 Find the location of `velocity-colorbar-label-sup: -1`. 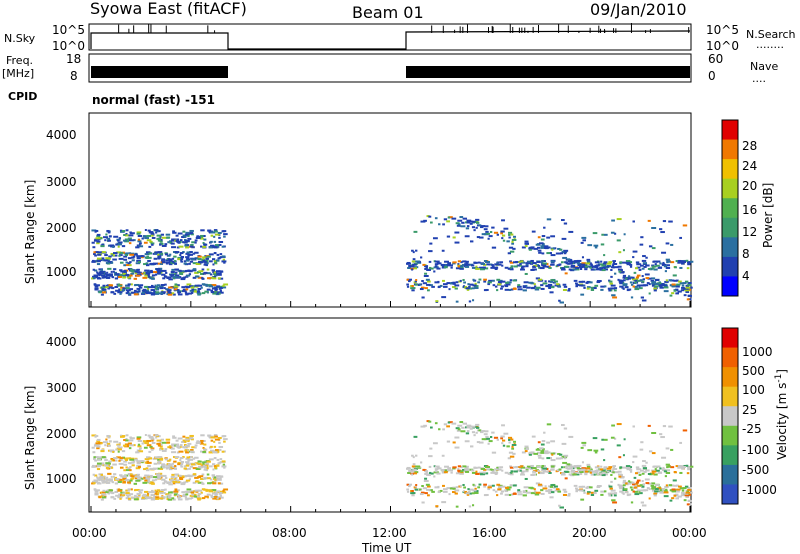

velocity-colorbar-label-sup: -1 is located at coordinates (779, 378).